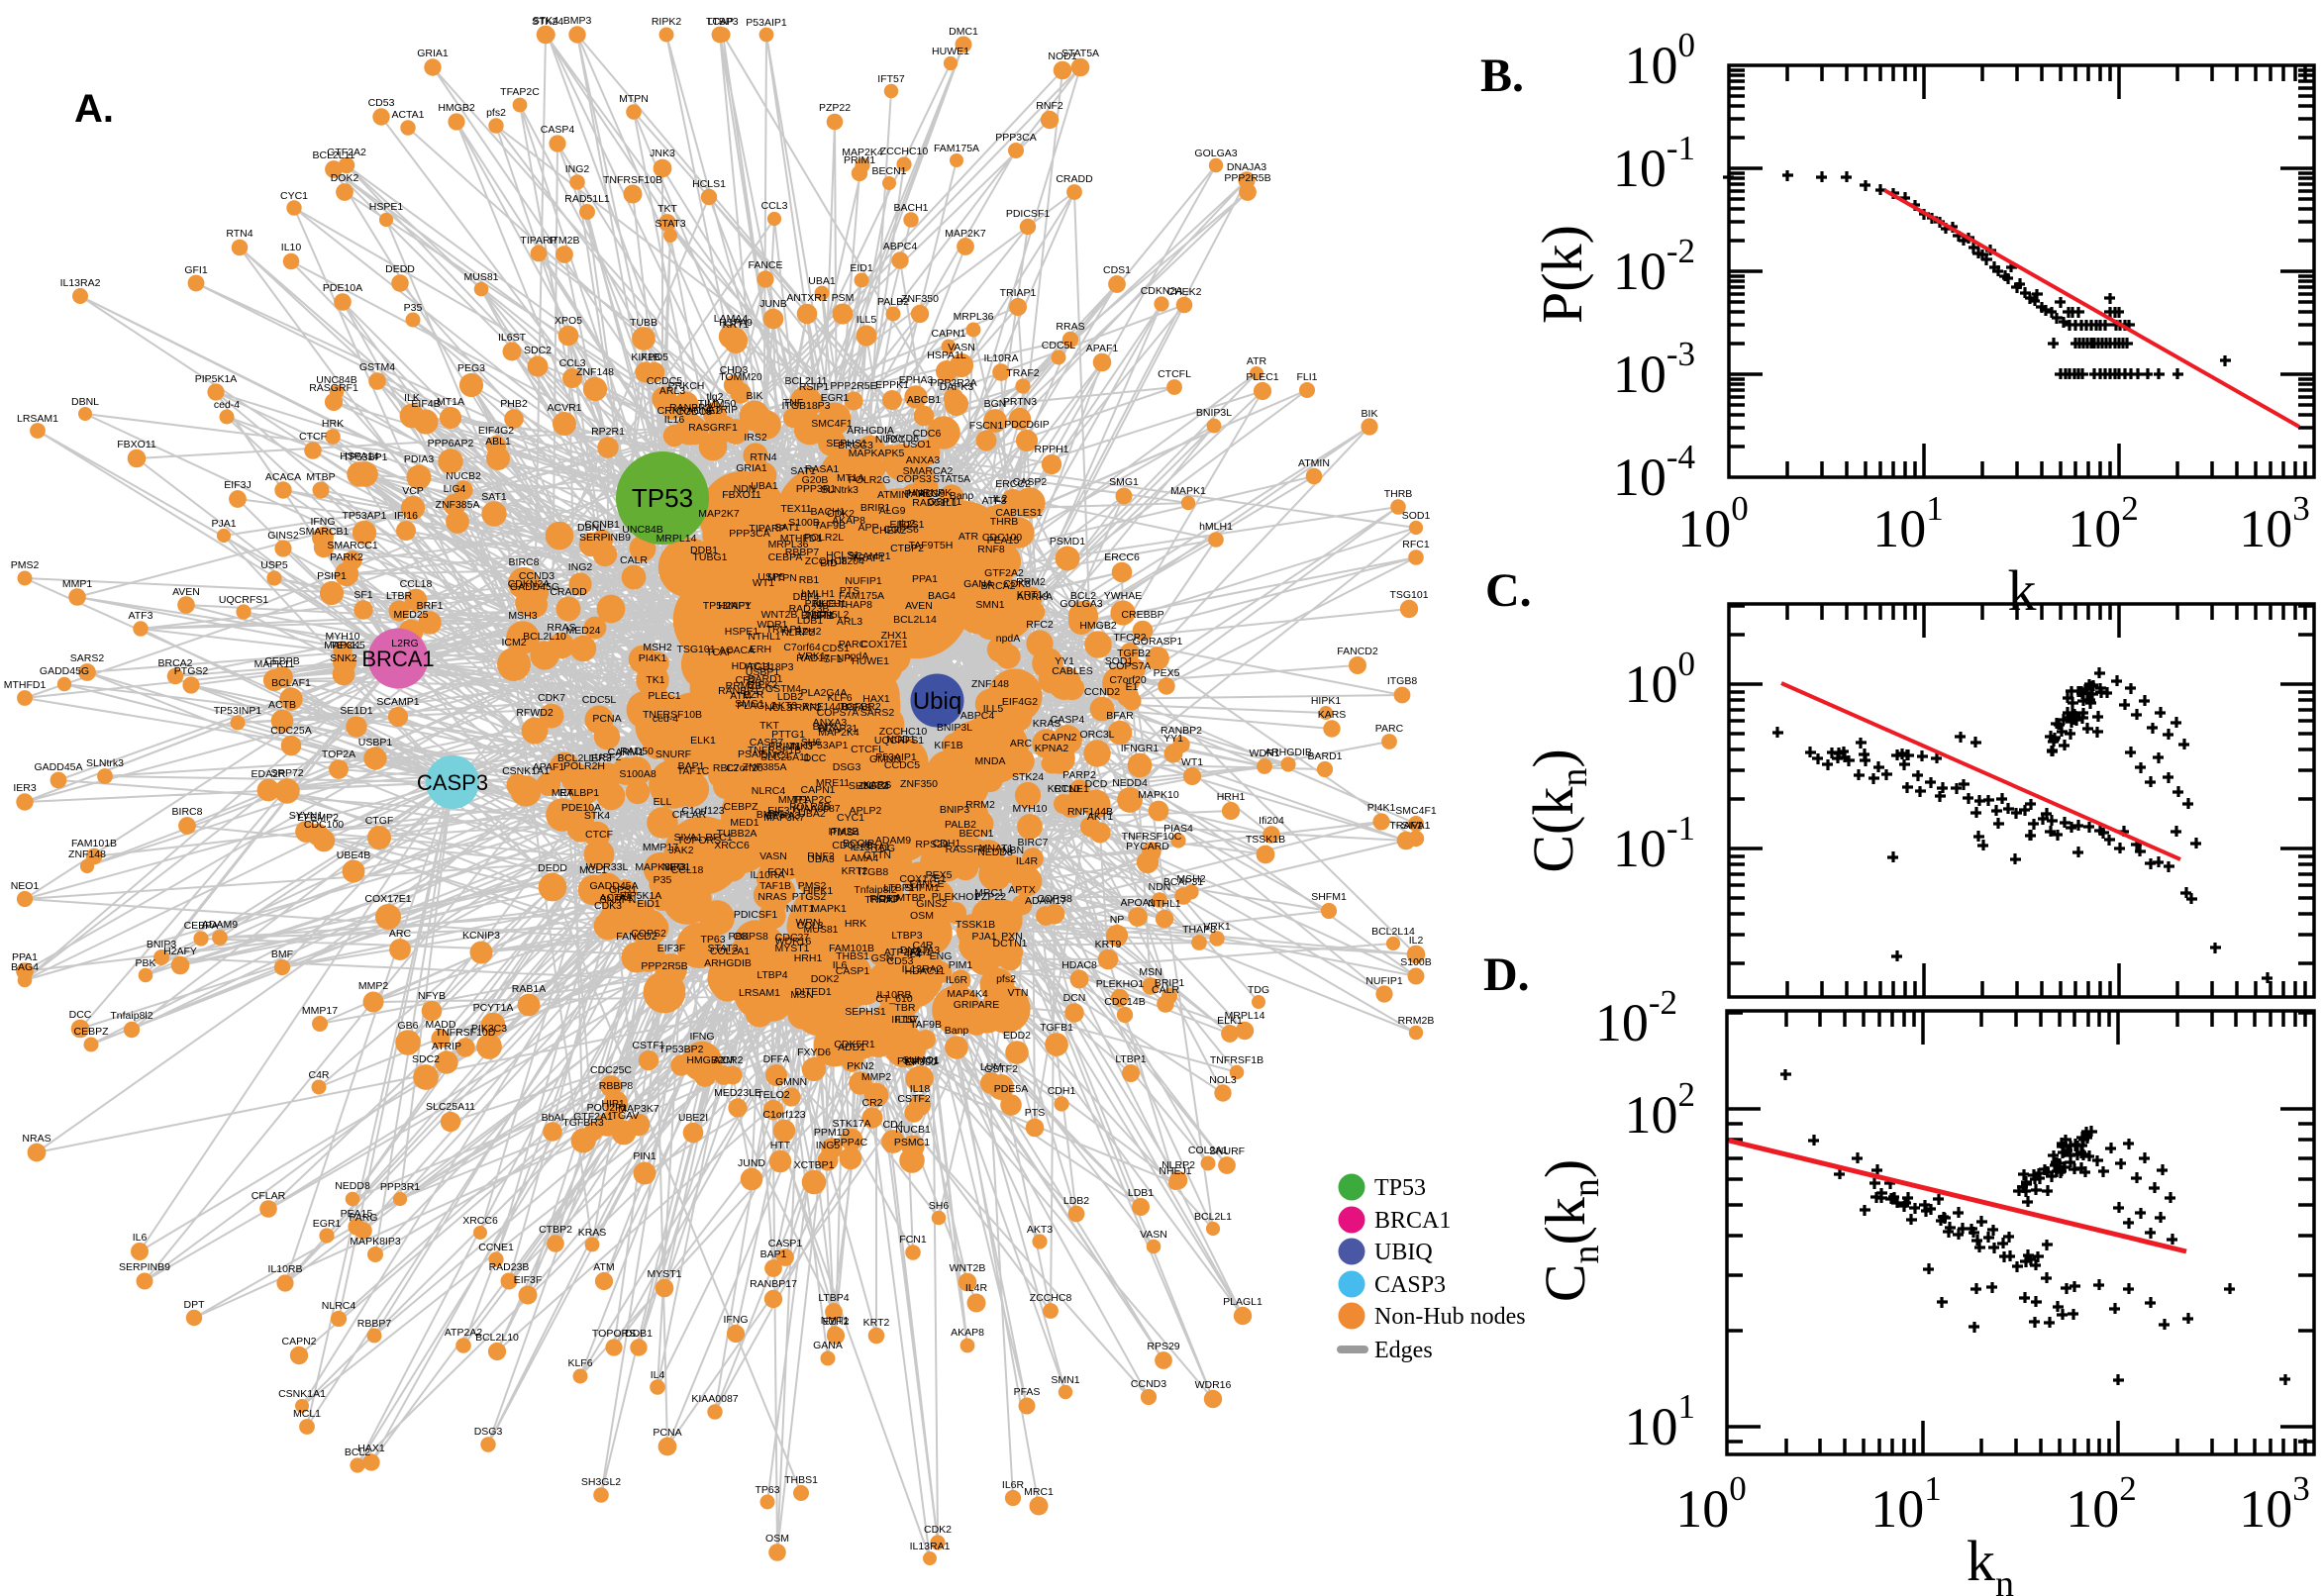 Image resolution: width=2323 pixels, height=1596 pixels. What do you see at coordinates (1130, 1059) in the screenshot?
I see `svg-text: LTBP1` at bounding box center [1130, 1059].